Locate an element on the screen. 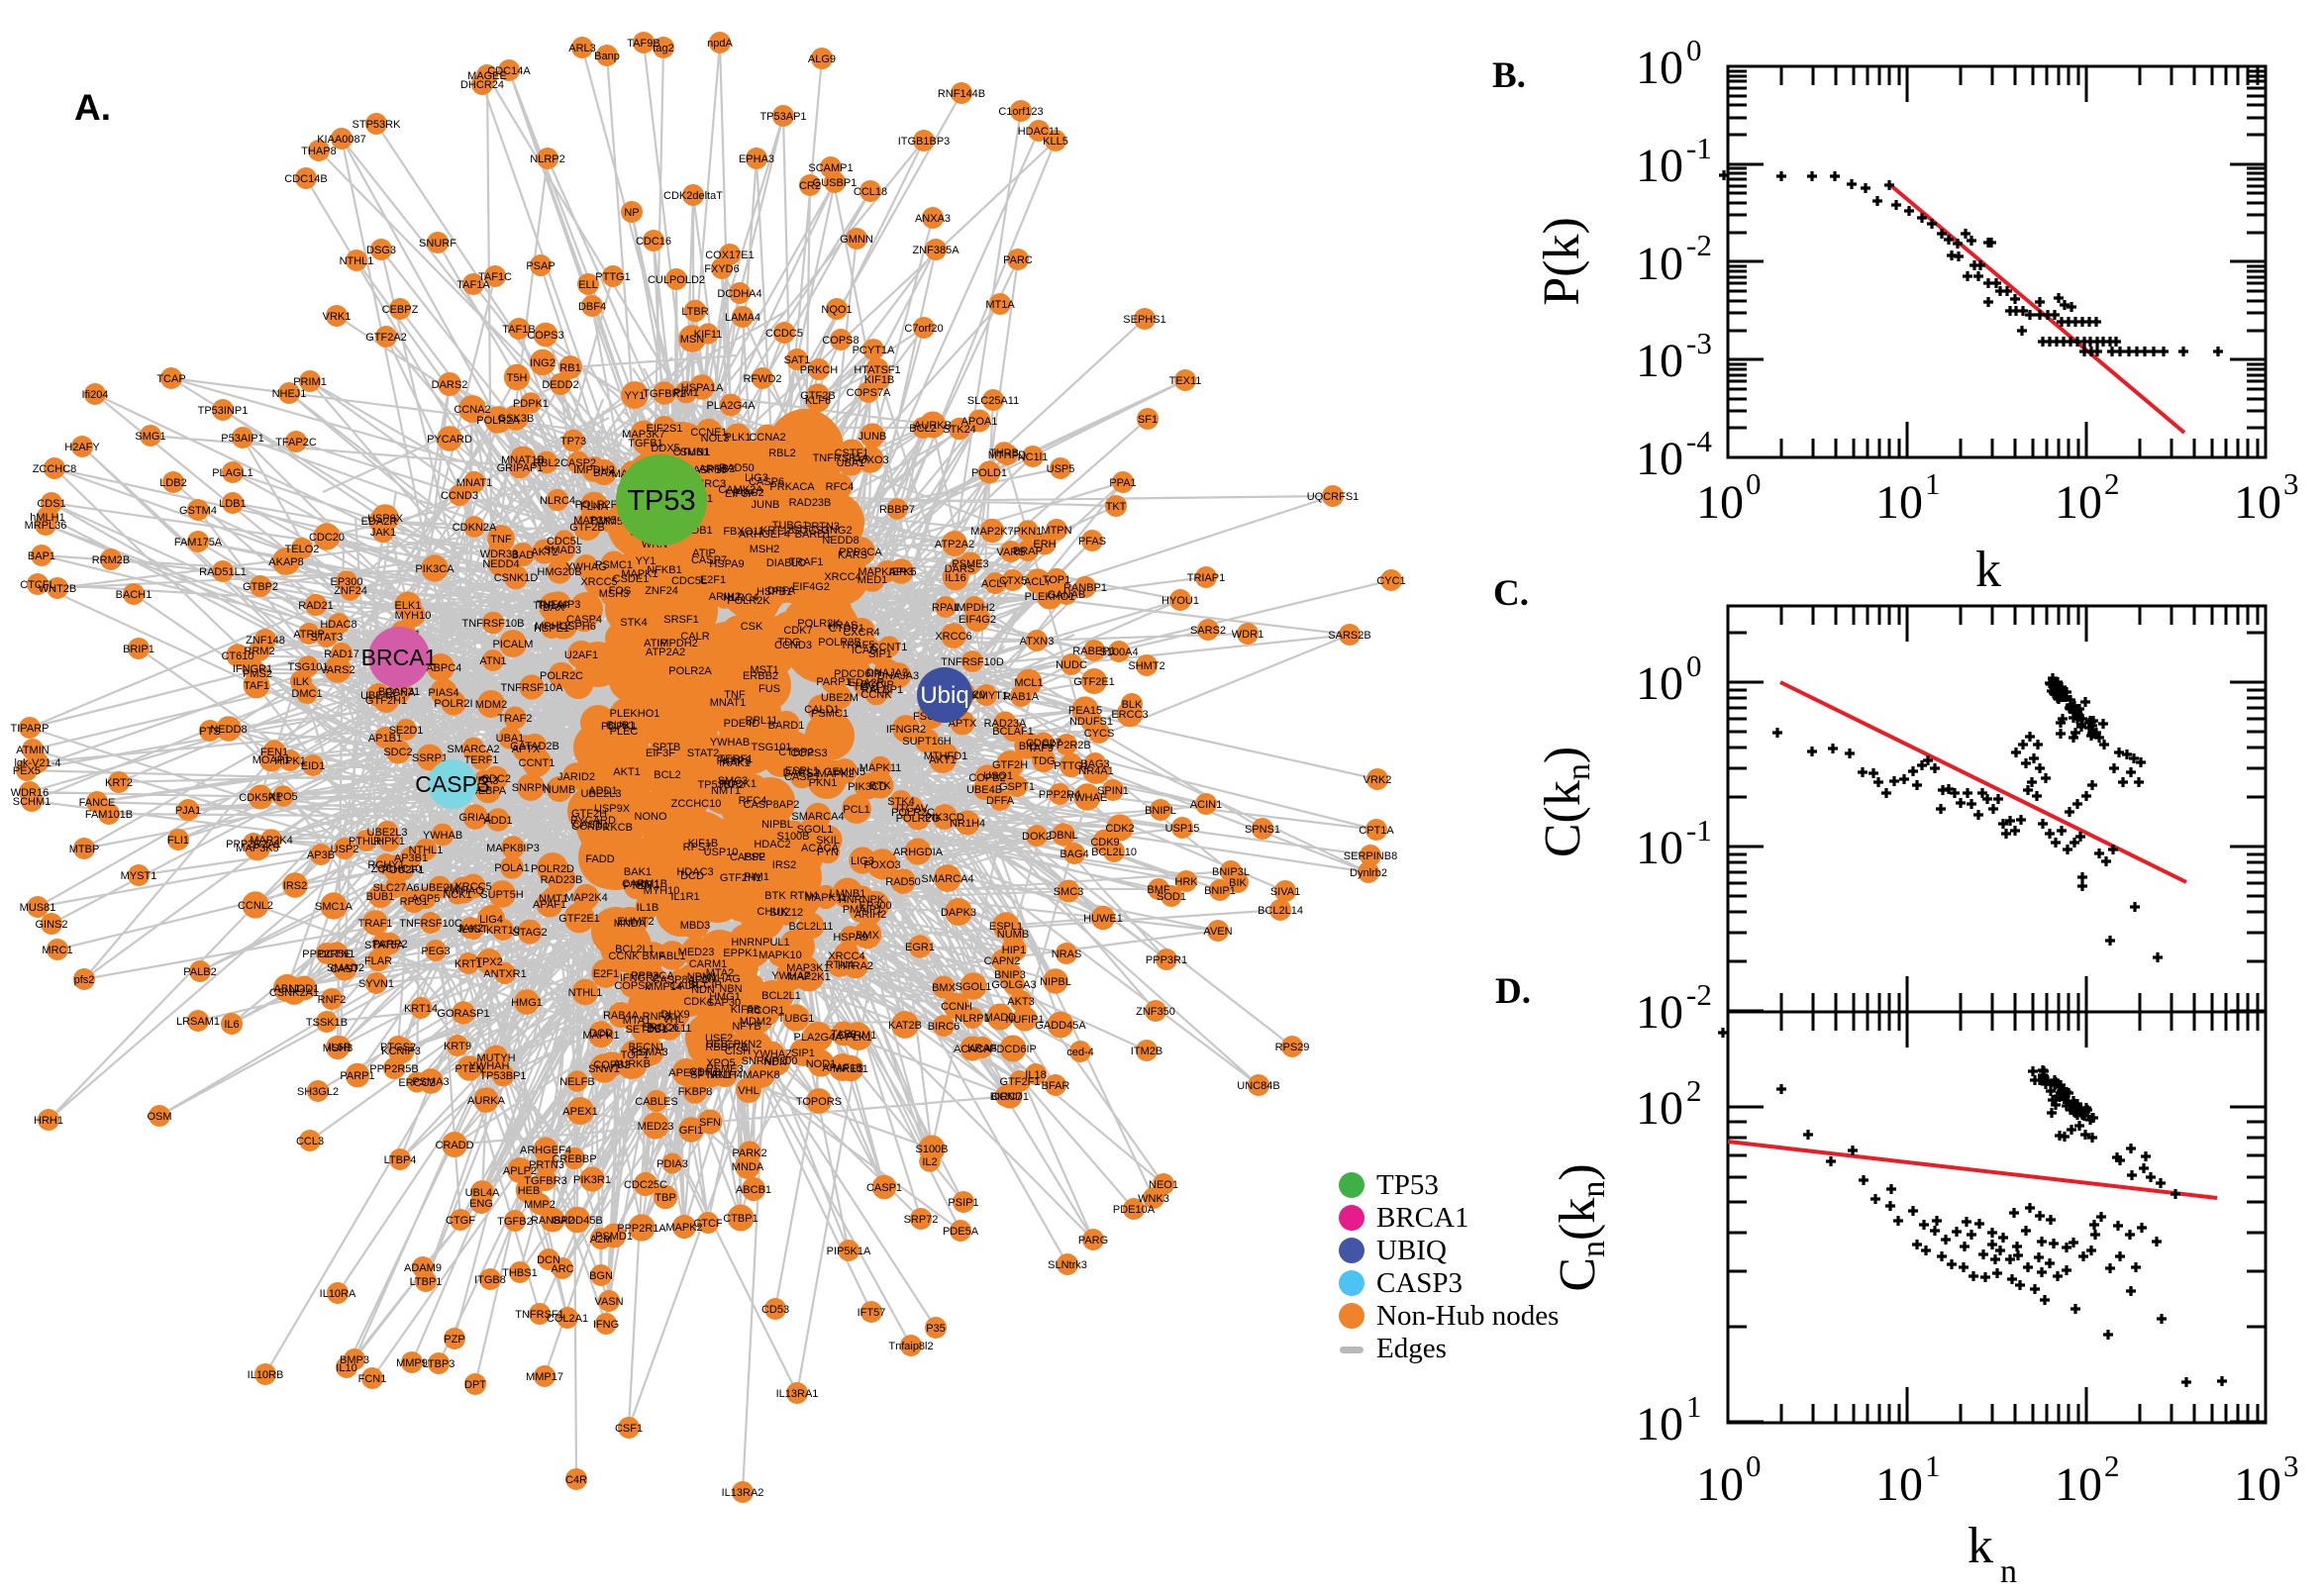  svg-text: TPX2 is located at coordinates (489, 962).